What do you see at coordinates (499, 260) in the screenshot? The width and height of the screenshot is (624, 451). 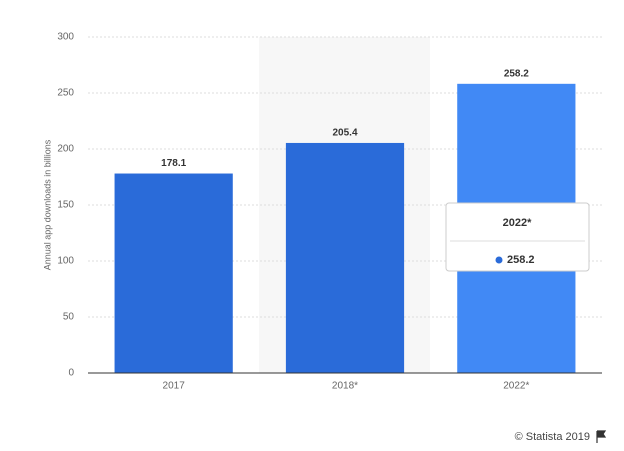 I see `tooltip-dot` at bounding box center [499, 260].